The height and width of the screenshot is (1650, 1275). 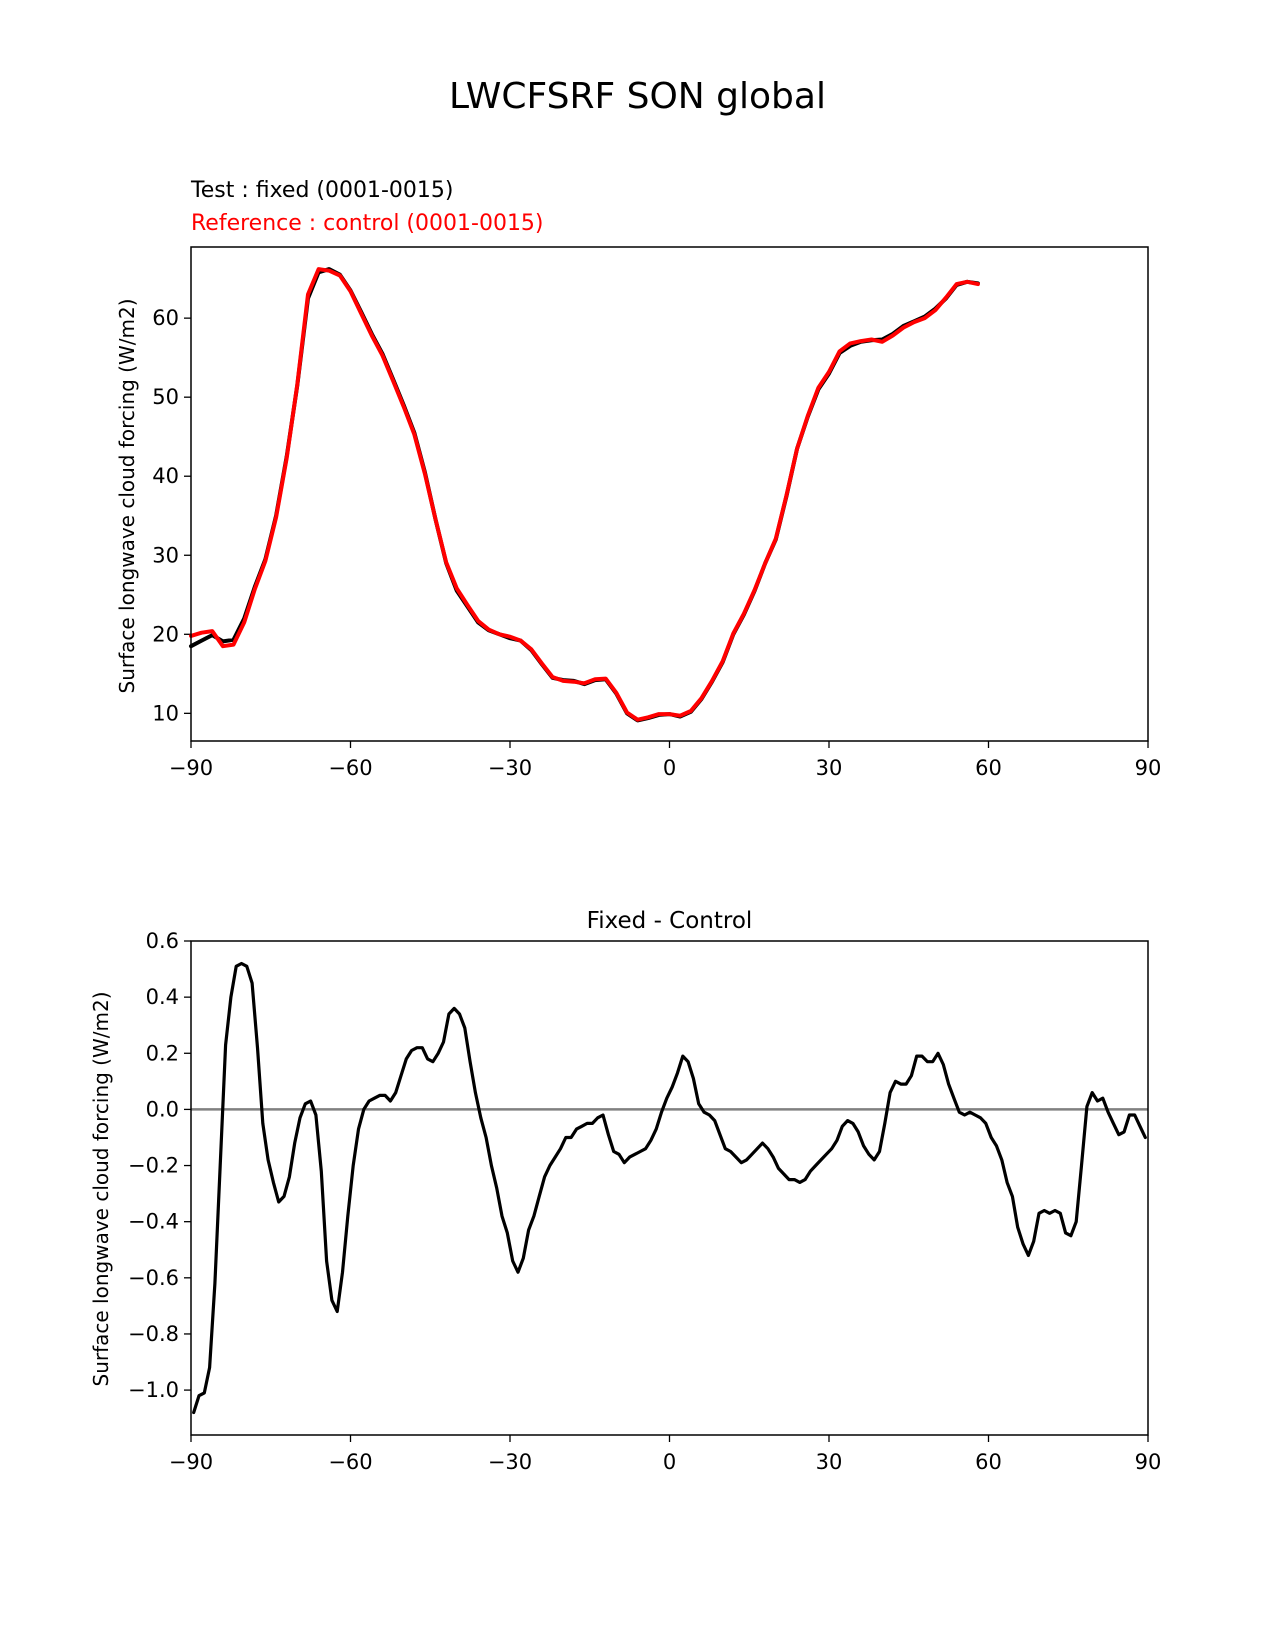 I want to click on bottom-y-tick-label: −0.4, so click(x=153, y=1222).